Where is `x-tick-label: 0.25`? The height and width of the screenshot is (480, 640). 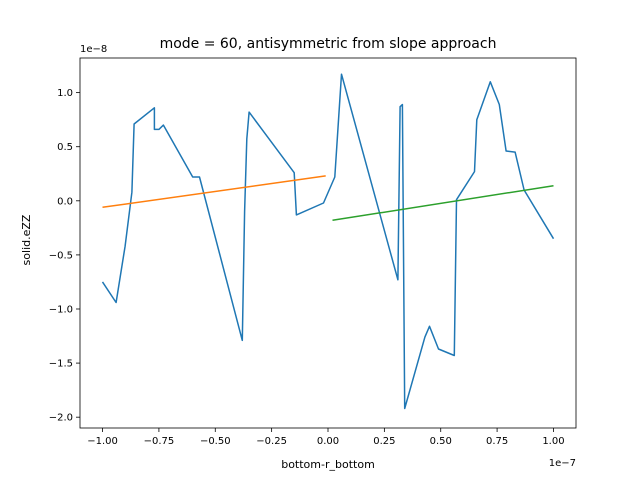
x-tick-label: 0.25 is located at coordinates (384, 441).